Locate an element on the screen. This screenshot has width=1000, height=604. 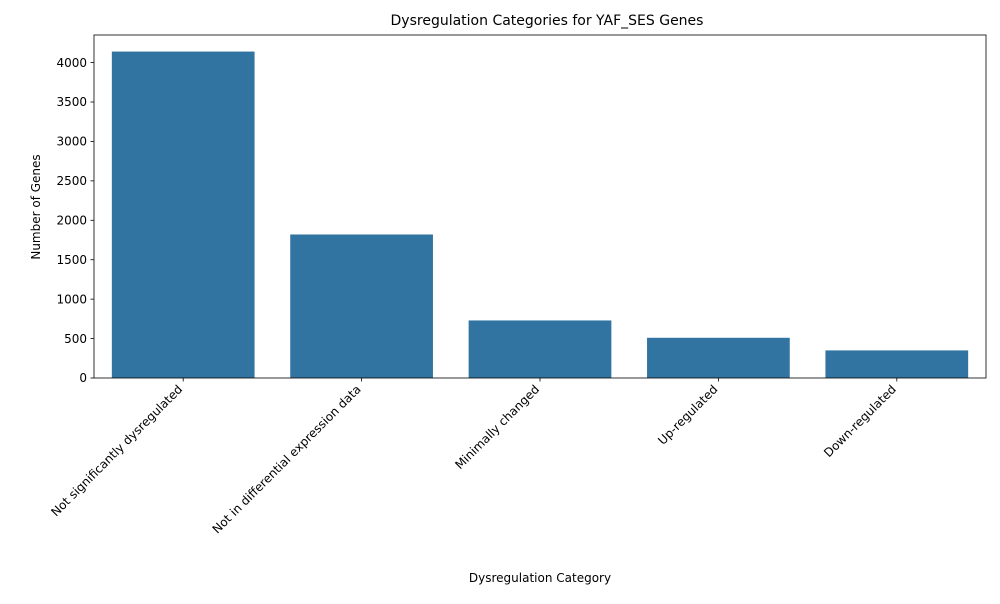
x-tick-label: Down-regulated is located at coordinates (860, 421).